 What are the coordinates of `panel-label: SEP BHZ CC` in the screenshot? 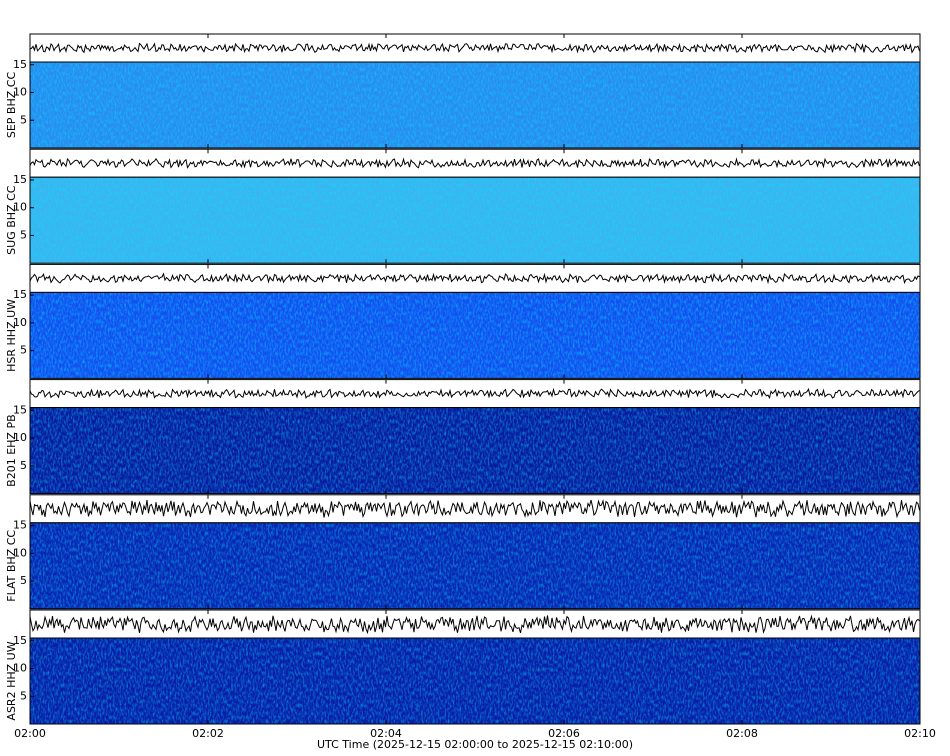 It's located at (11, 105).